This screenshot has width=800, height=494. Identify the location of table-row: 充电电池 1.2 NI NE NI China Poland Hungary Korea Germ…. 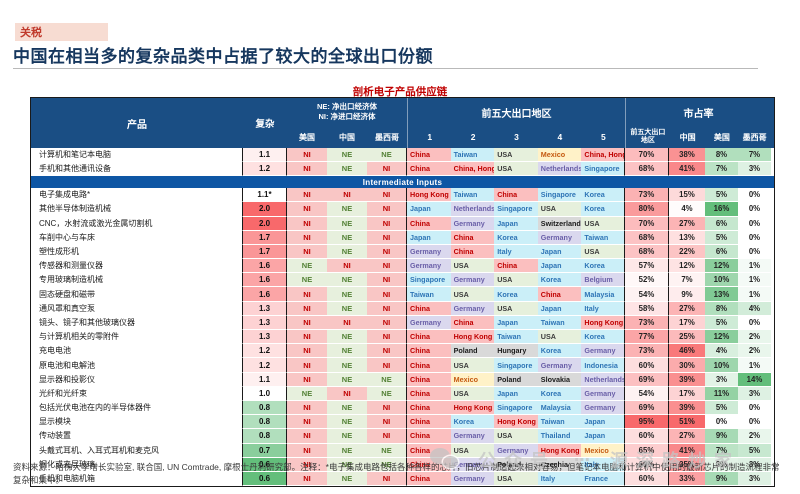
(402, 351).